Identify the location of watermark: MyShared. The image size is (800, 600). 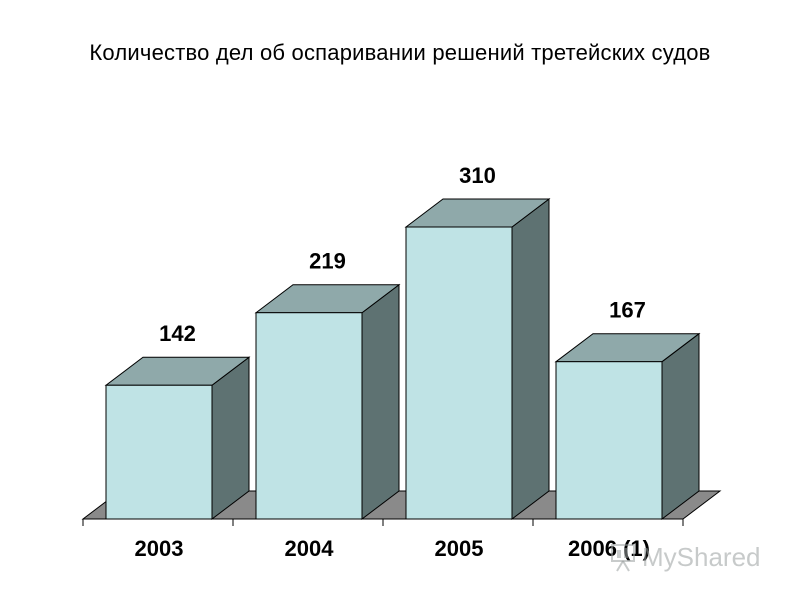
(686, 557).